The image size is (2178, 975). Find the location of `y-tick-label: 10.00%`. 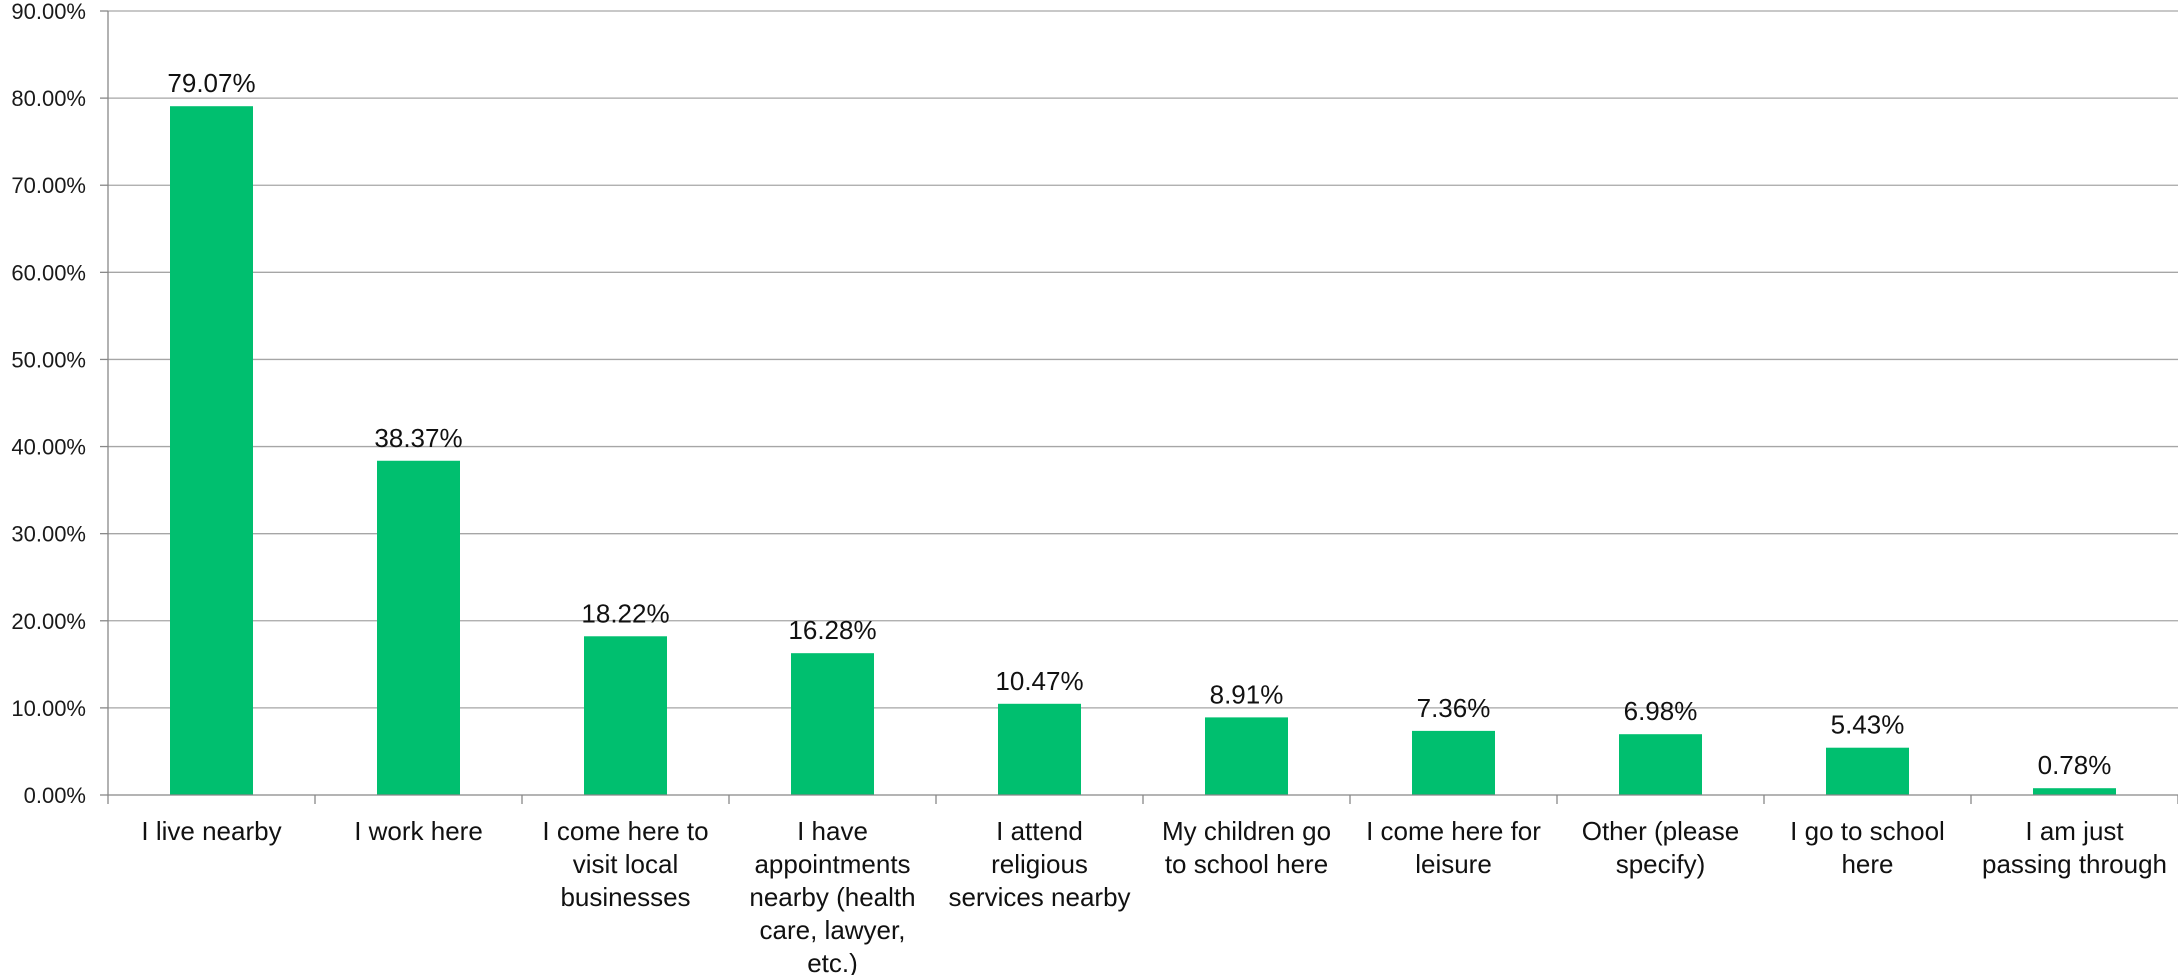

y-tick-label: 10.00% is located at coordinates (48, 708).